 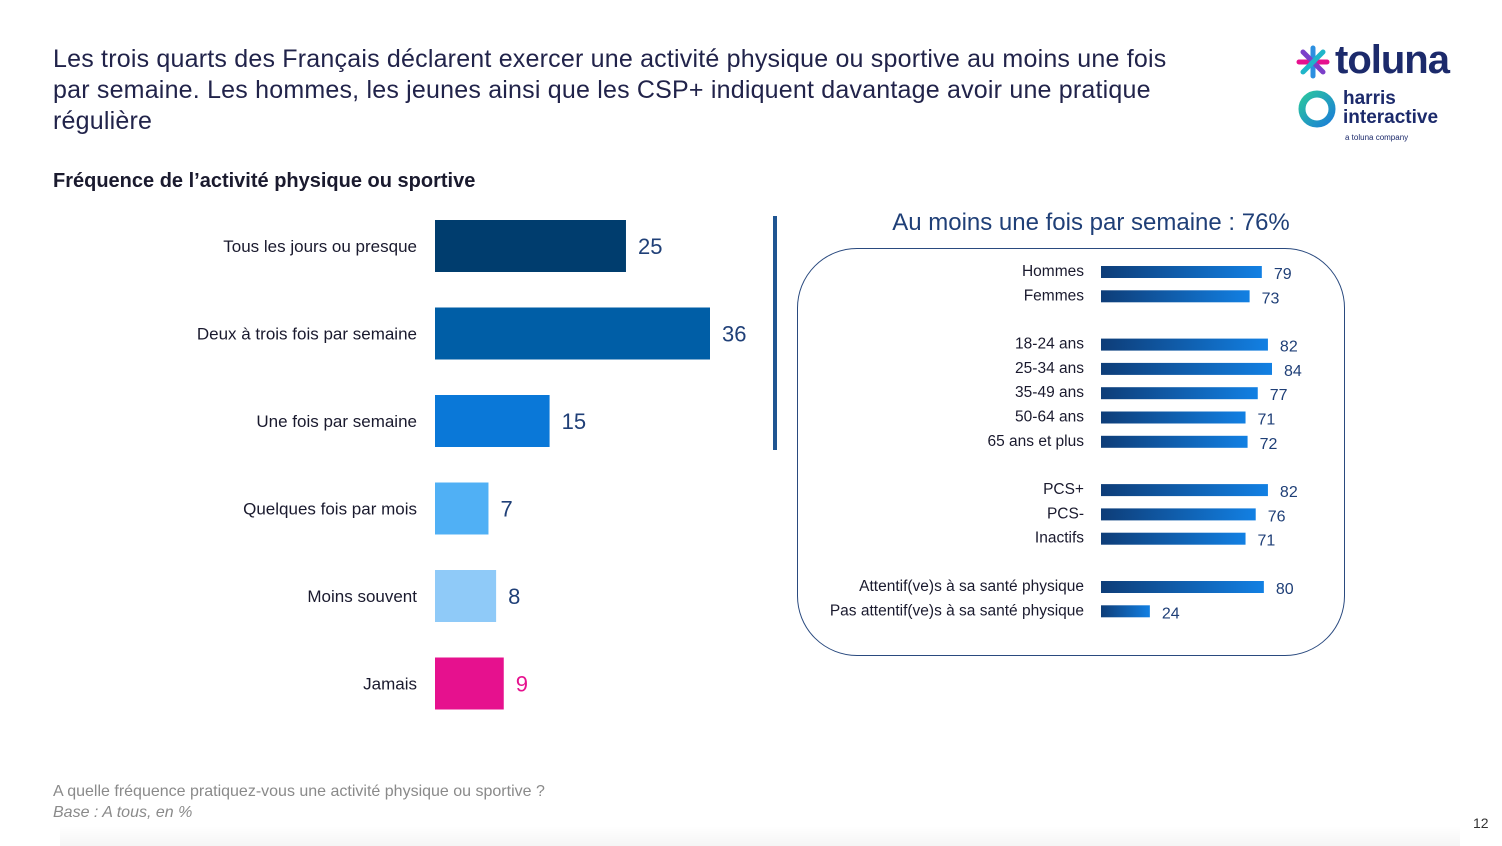 I want to click on category-label: Moins souvent, so click(x=362, y=596).